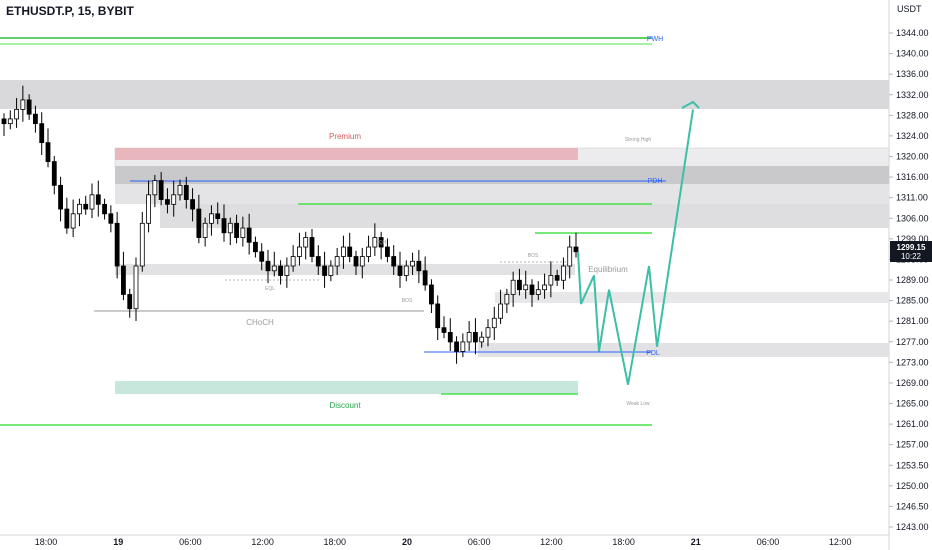 This screenshot has width=932, height=550. What do you see at coordinates (912, 506) in the screenshot?
I see `price-tick-label: 1246.50` at bounding box center [912, 506].